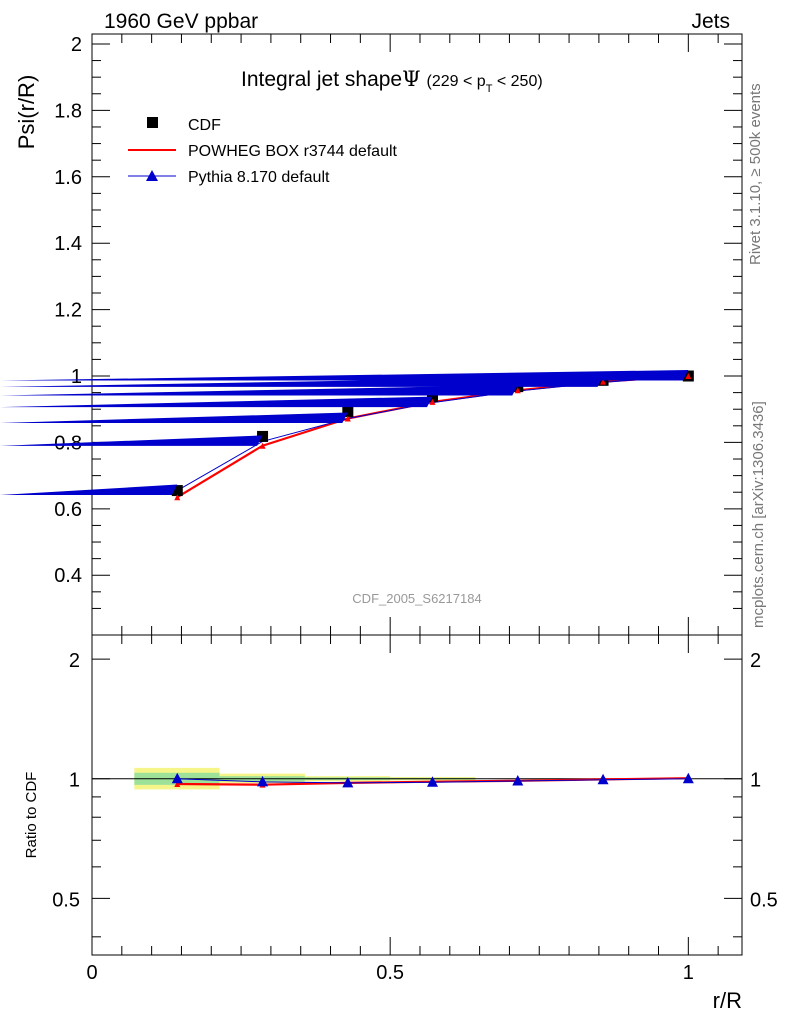  Describe the element at coordinates (259, 177) in the screenshot. I see `legend-pythia-label: Pythia 8.170 default` at that location.